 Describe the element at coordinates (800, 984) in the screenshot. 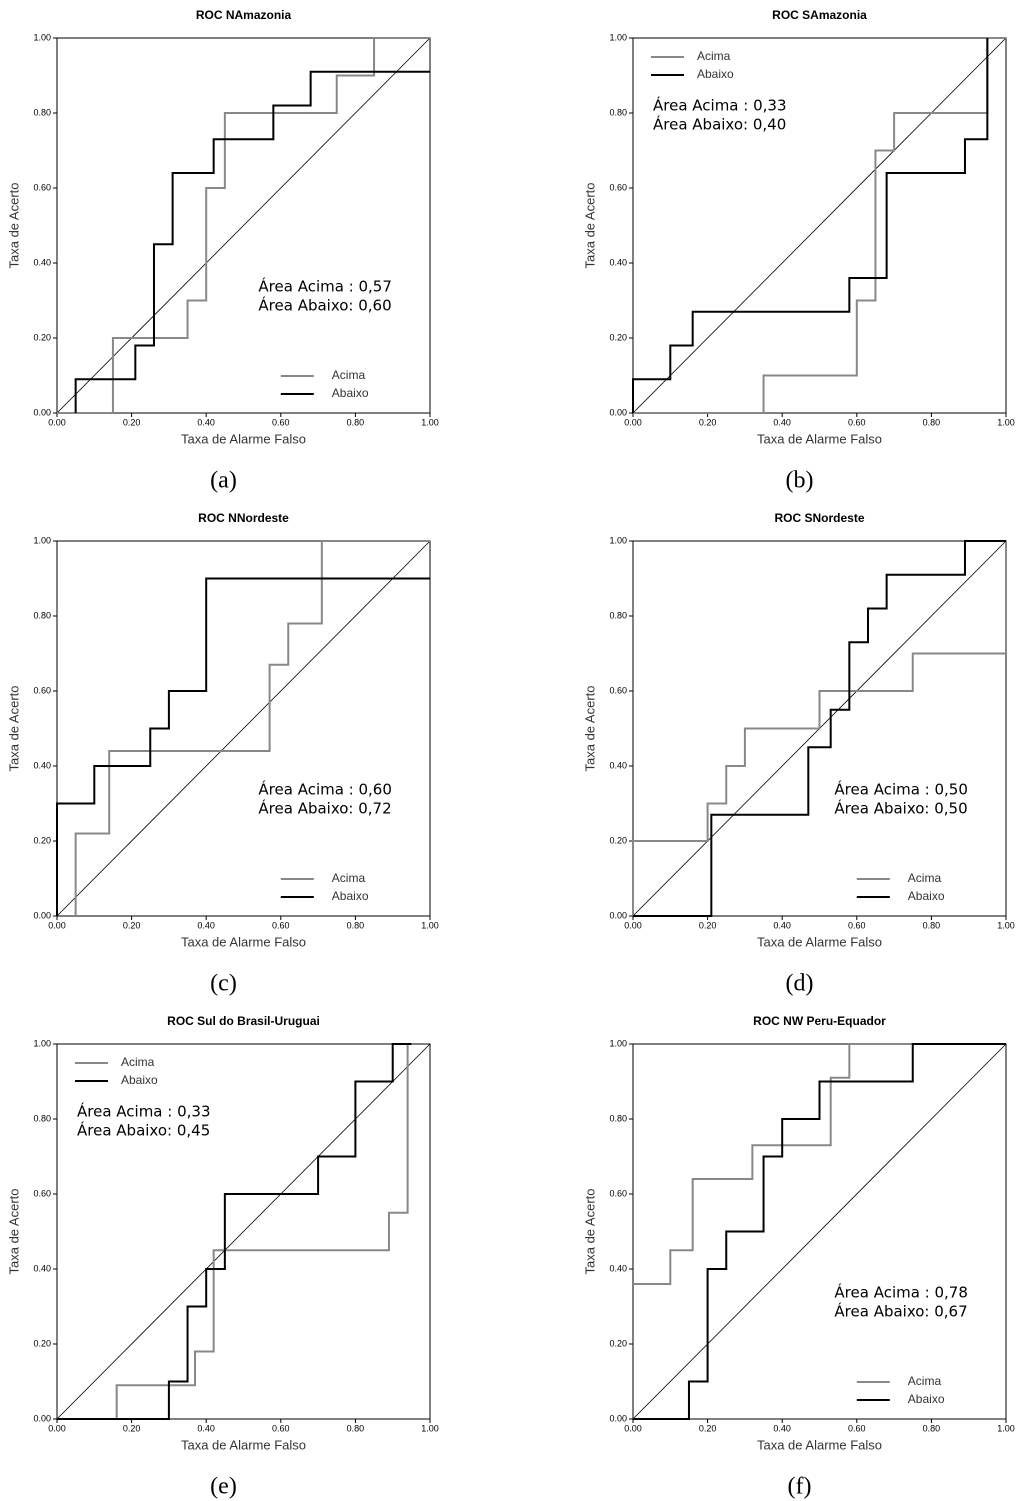

I see `panel-label: (d)` at that location.